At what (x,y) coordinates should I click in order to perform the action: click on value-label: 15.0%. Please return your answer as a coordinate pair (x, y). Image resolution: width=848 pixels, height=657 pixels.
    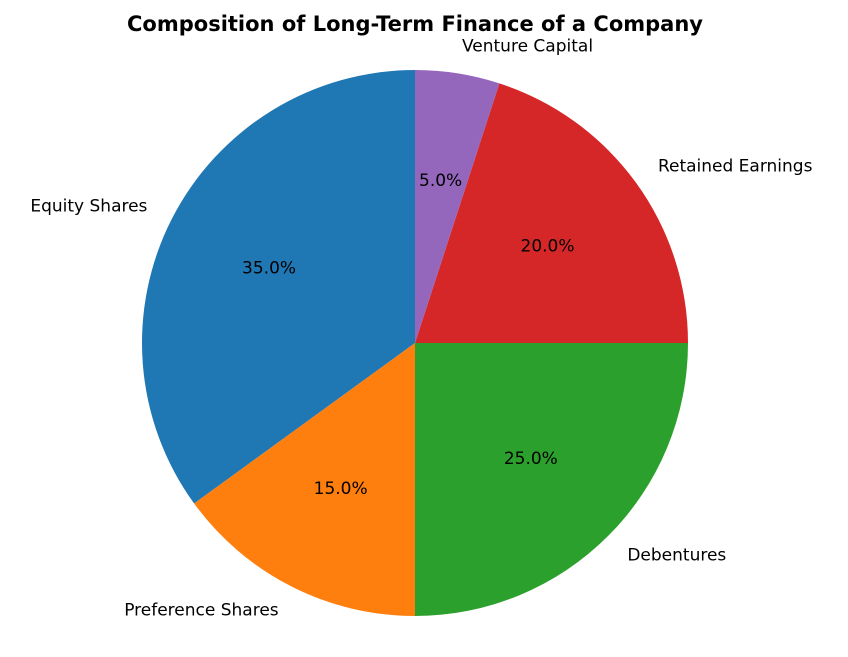
    Looking at the image, I should click on (341, 489).